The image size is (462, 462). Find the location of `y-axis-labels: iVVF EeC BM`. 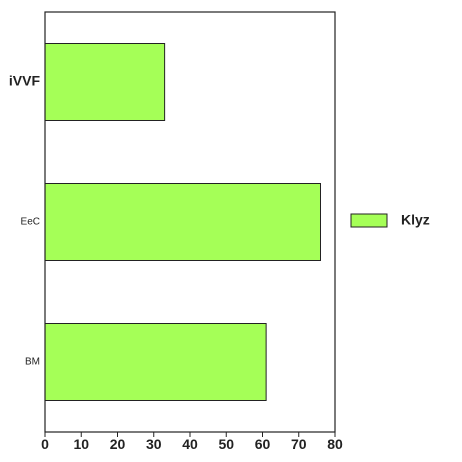

y-axis-labels: iVVF EeC BM is located at coordinates (25, 220).